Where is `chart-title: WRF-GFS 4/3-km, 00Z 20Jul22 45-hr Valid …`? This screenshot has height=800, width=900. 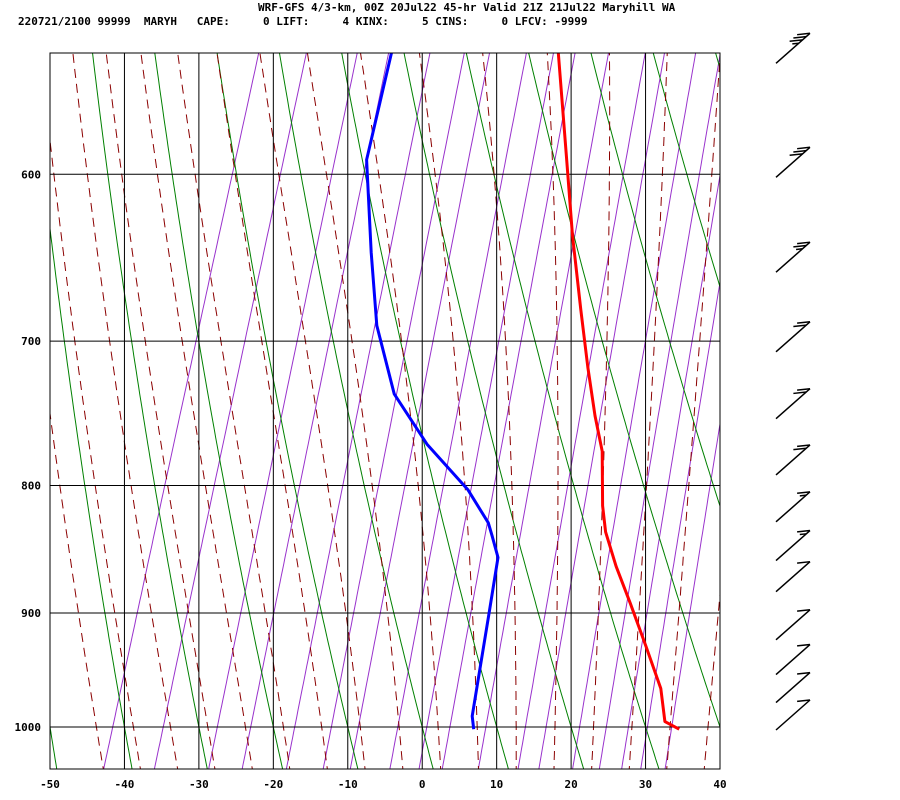
chart-title: WRF-GFS 4/3-km, 00Z 20Jul22 45-hr Valid … is located at coordinates (467, 7).